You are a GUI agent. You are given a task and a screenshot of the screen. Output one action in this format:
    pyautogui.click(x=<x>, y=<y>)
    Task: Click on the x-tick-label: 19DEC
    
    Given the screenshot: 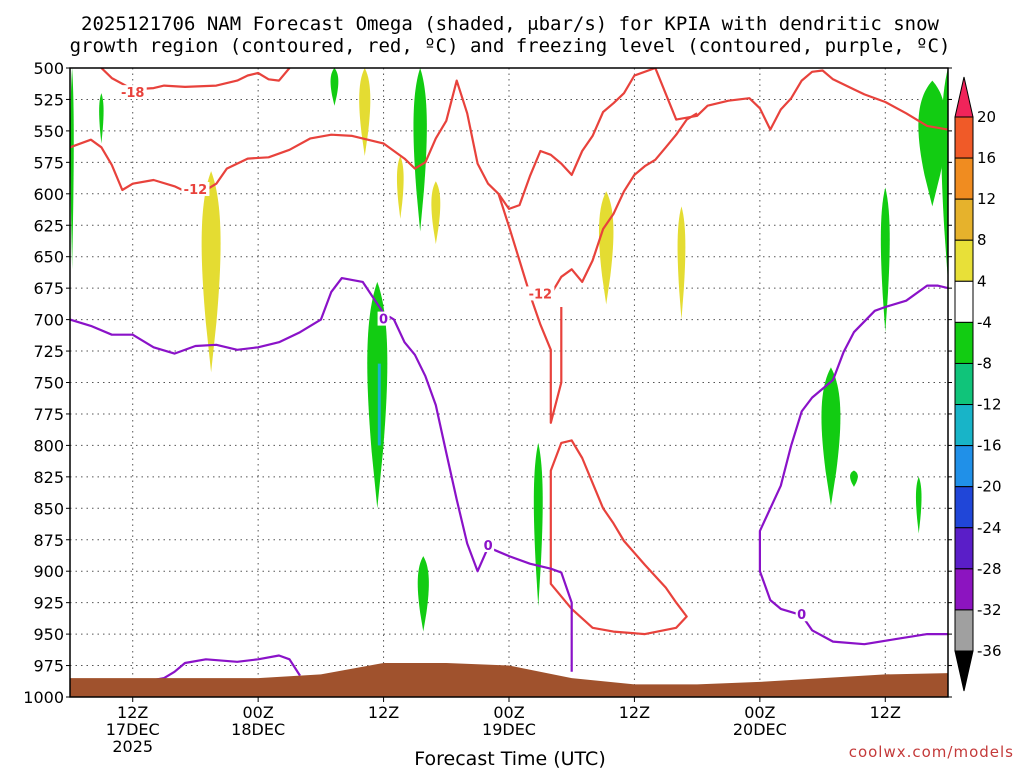 What is the action you would take?
    pyautogui.click(x=509, y=729)
    